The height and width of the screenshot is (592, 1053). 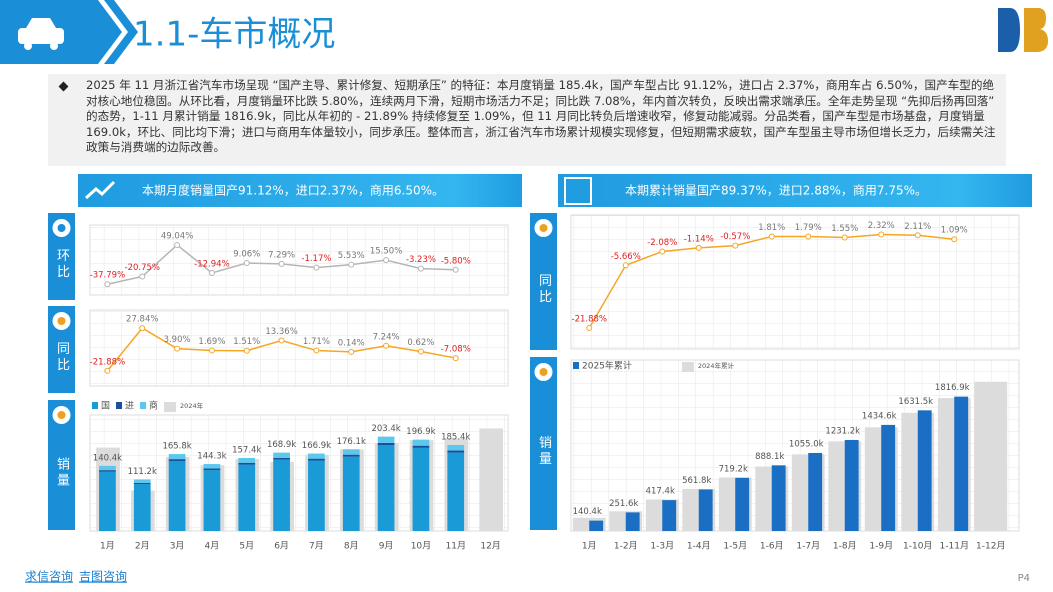 What do you see at coordinates (455, 437) in the screenshot?
I see `total-label: 185.4k` at bounding box center [455, 437].